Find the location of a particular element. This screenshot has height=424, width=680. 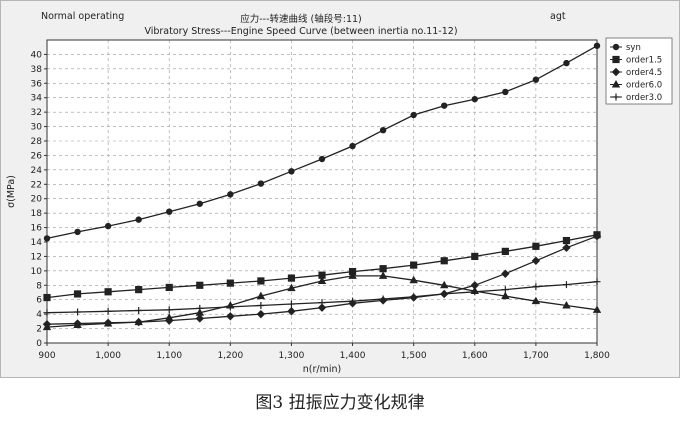

legend-item: syn is located at coordinates (625, 48).